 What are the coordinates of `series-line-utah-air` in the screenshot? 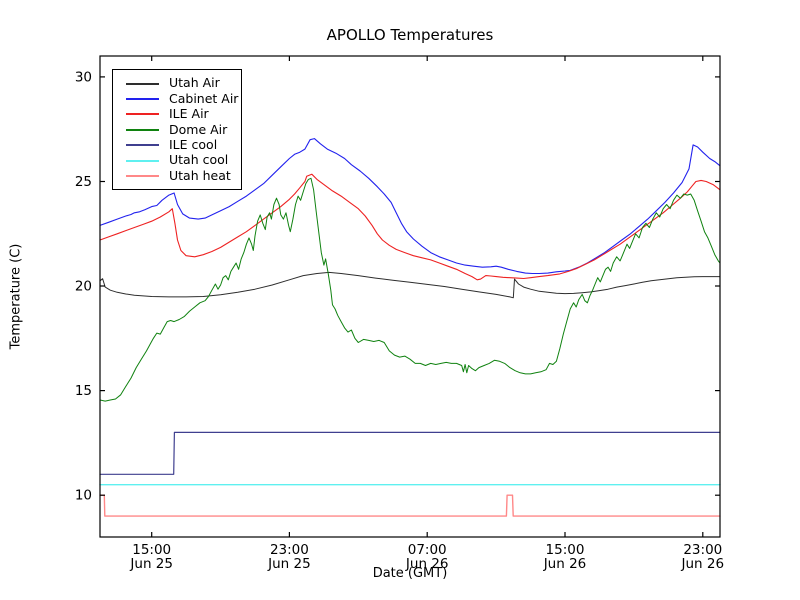 It's located at (410, 285).